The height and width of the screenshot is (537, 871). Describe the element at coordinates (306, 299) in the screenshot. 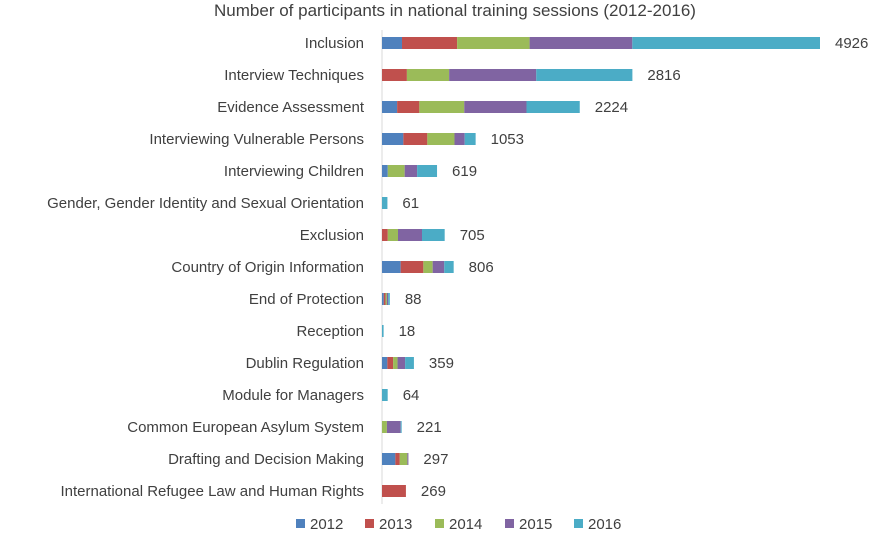

I see `category-label: End of Protection` at that location.